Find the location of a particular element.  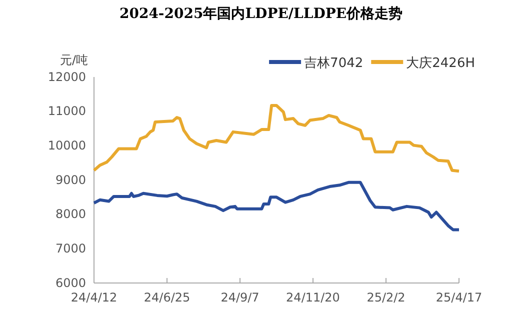

y-tick-label: 10000 is located at coordinates (67, 145).